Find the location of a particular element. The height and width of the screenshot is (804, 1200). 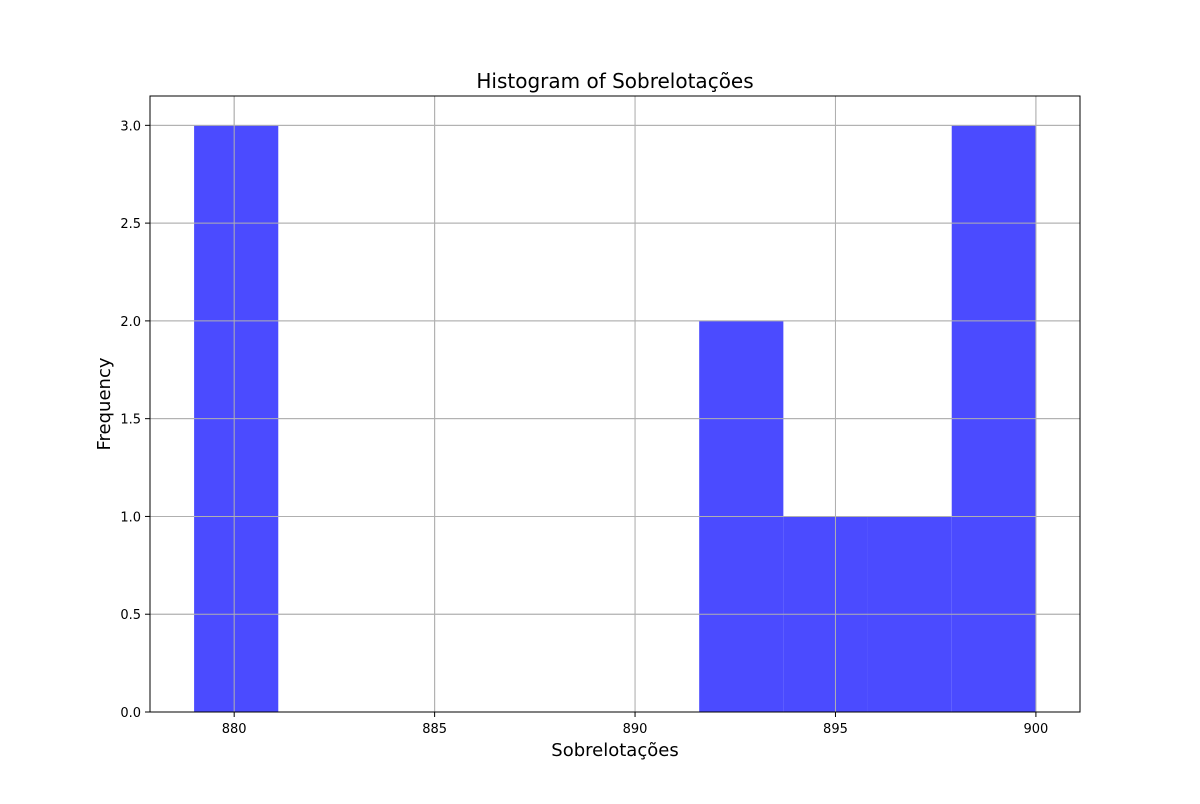

x-tick-label: 880 is located at coordinates (234, 729).